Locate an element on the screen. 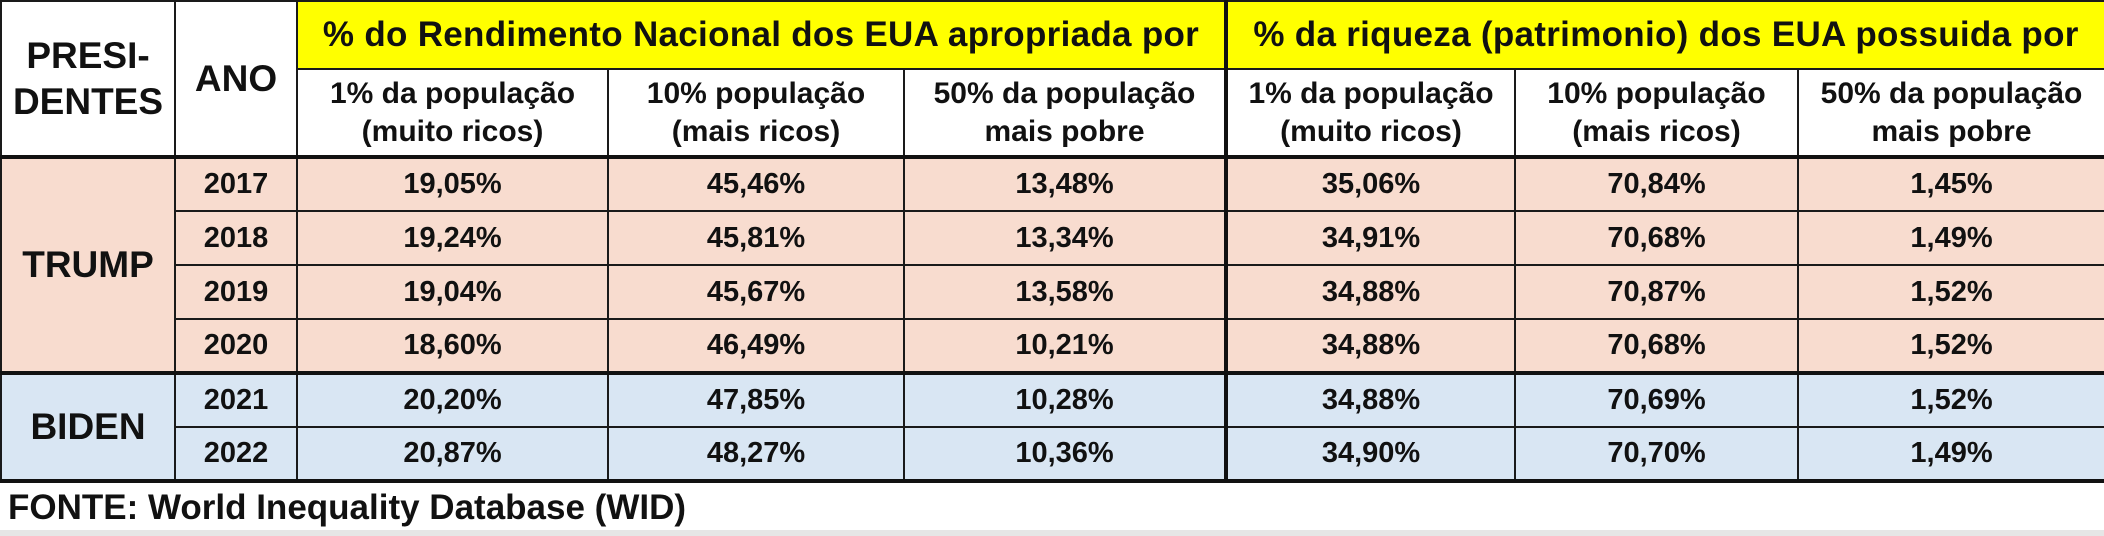 This screenshot has height=536, width=2104. value-cell: 10,36% is located at coordinates (1065, 454).